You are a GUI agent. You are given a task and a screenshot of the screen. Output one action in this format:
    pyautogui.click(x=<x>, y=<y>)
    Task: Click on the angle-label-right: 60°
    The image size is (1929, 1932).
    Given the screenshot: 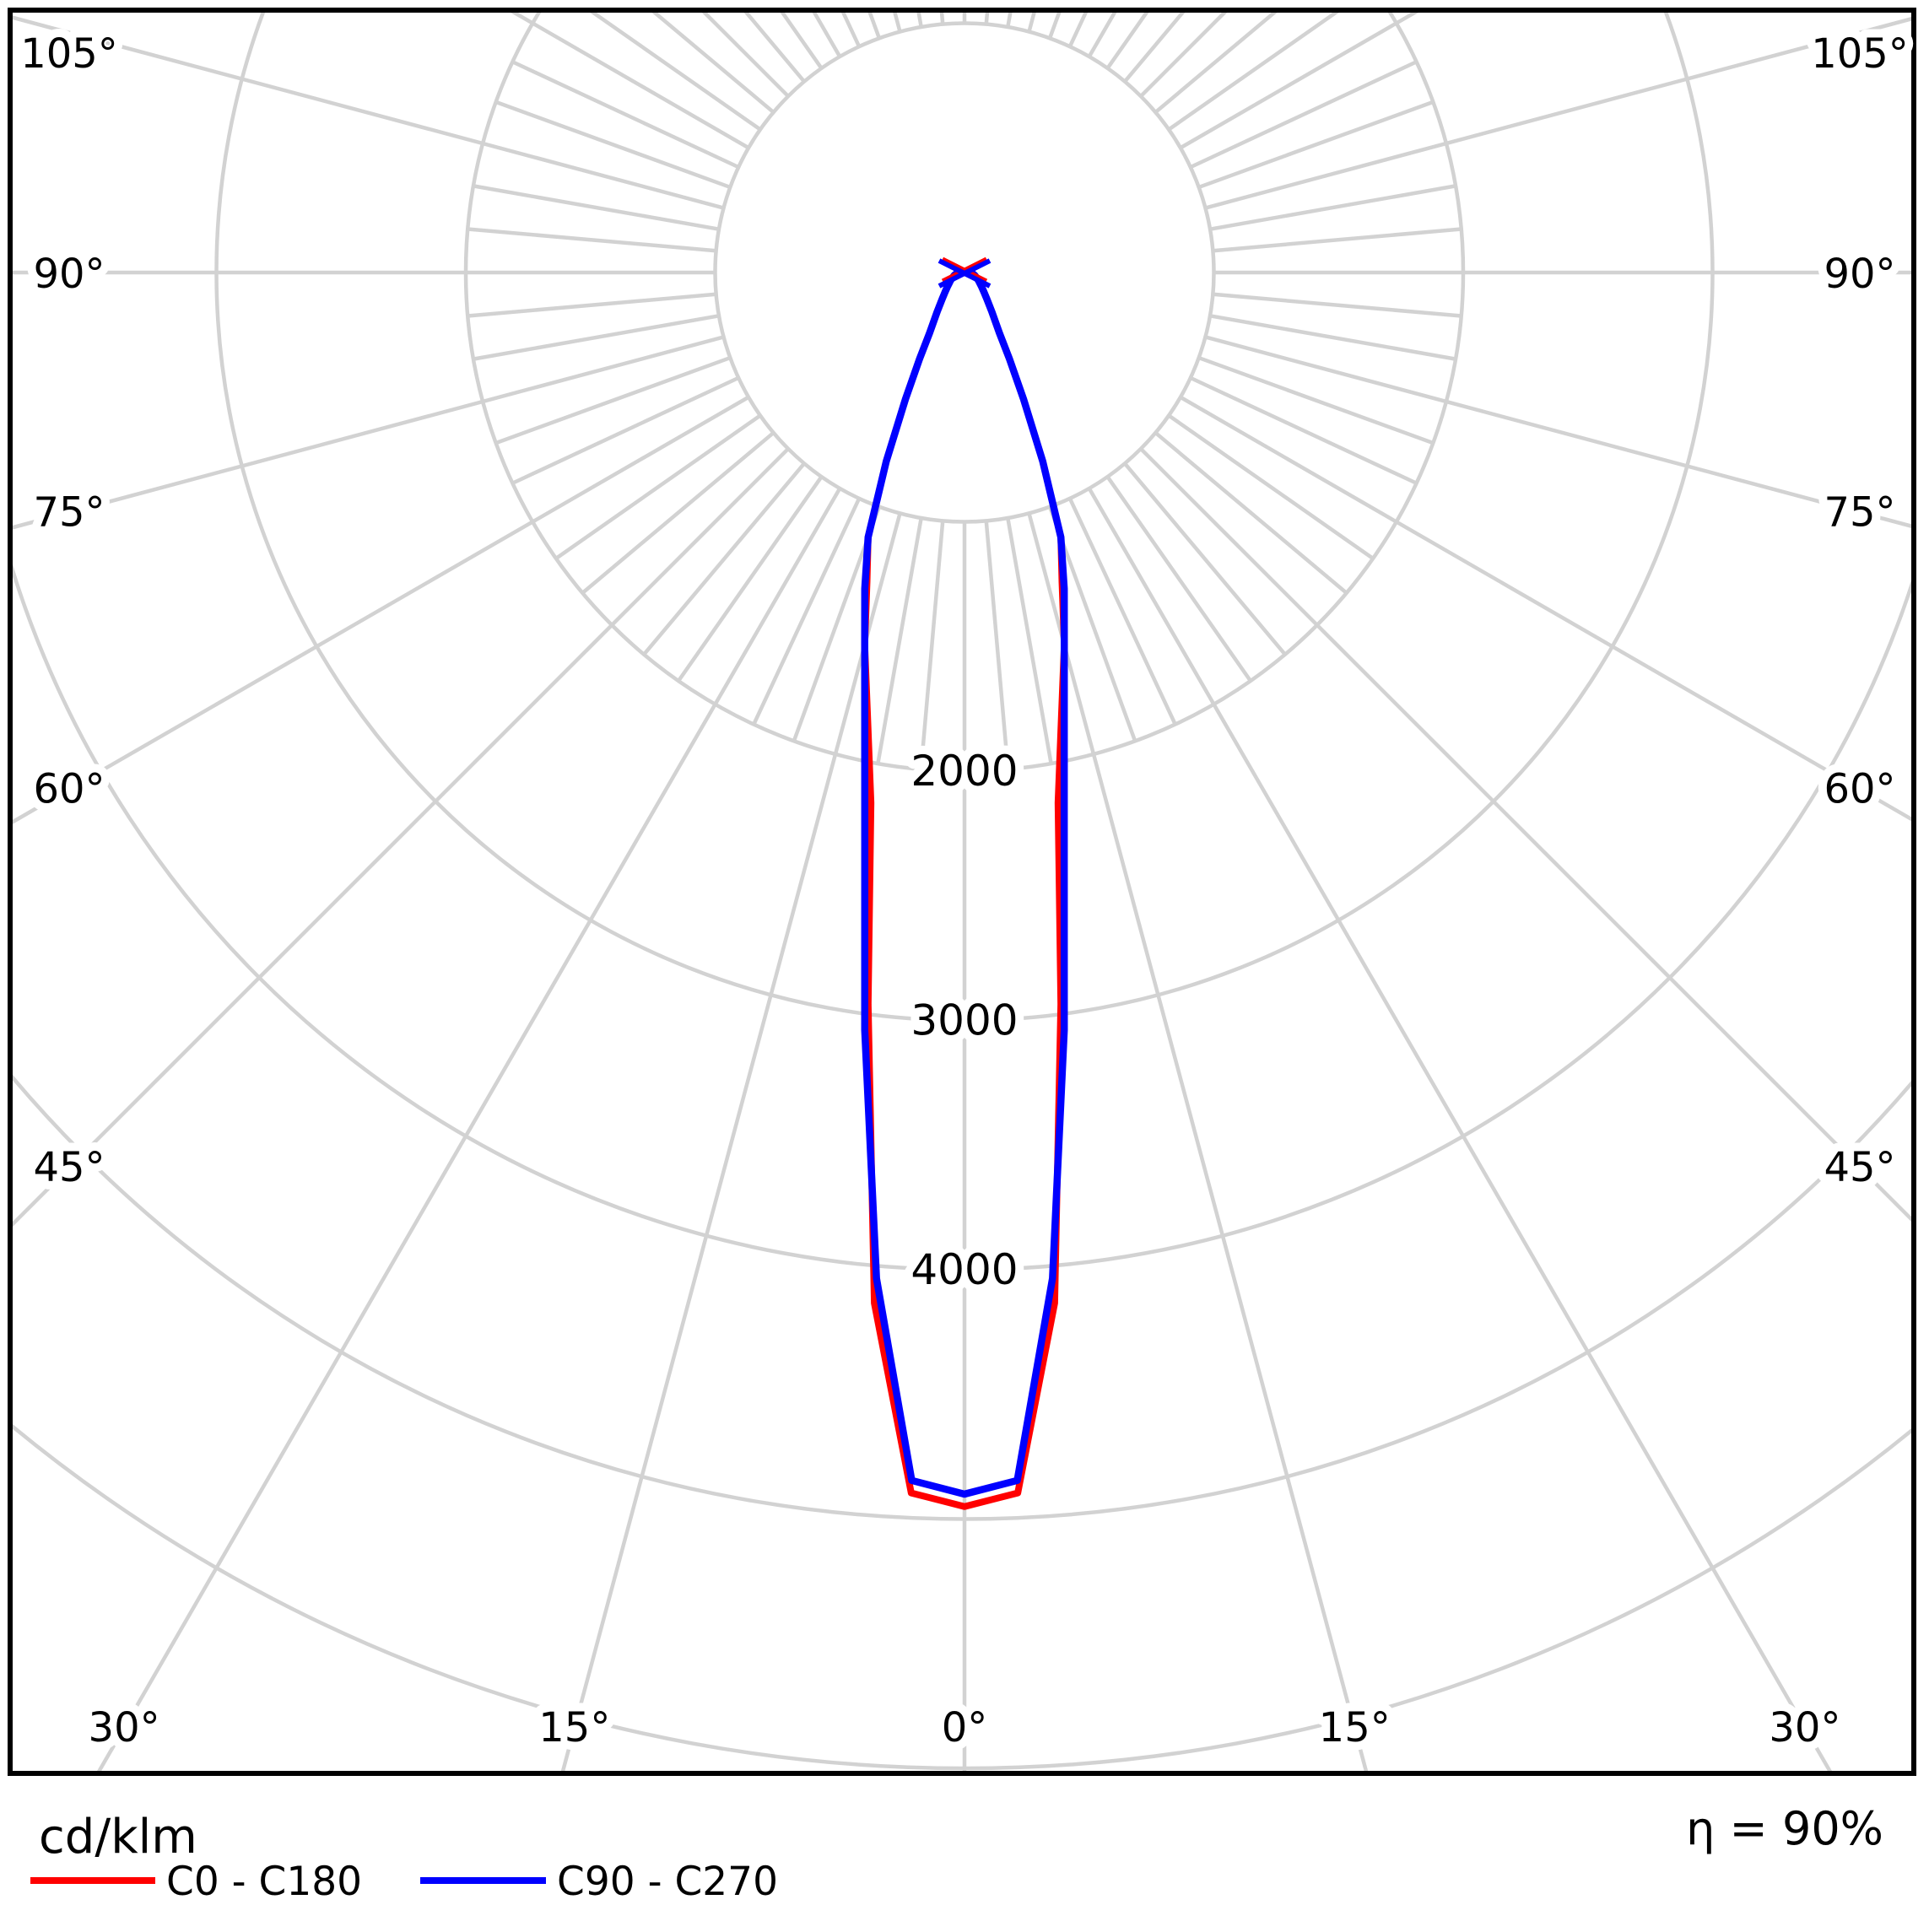 What is the action you would take?
    pyautogui.click(x=1859, y=789)
    